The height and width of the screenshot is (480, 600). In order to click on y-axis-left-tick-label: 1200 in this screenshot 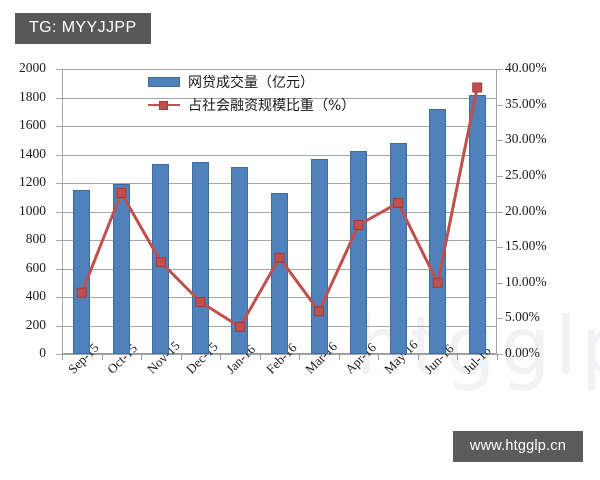, I will do `click(32, 181)`.